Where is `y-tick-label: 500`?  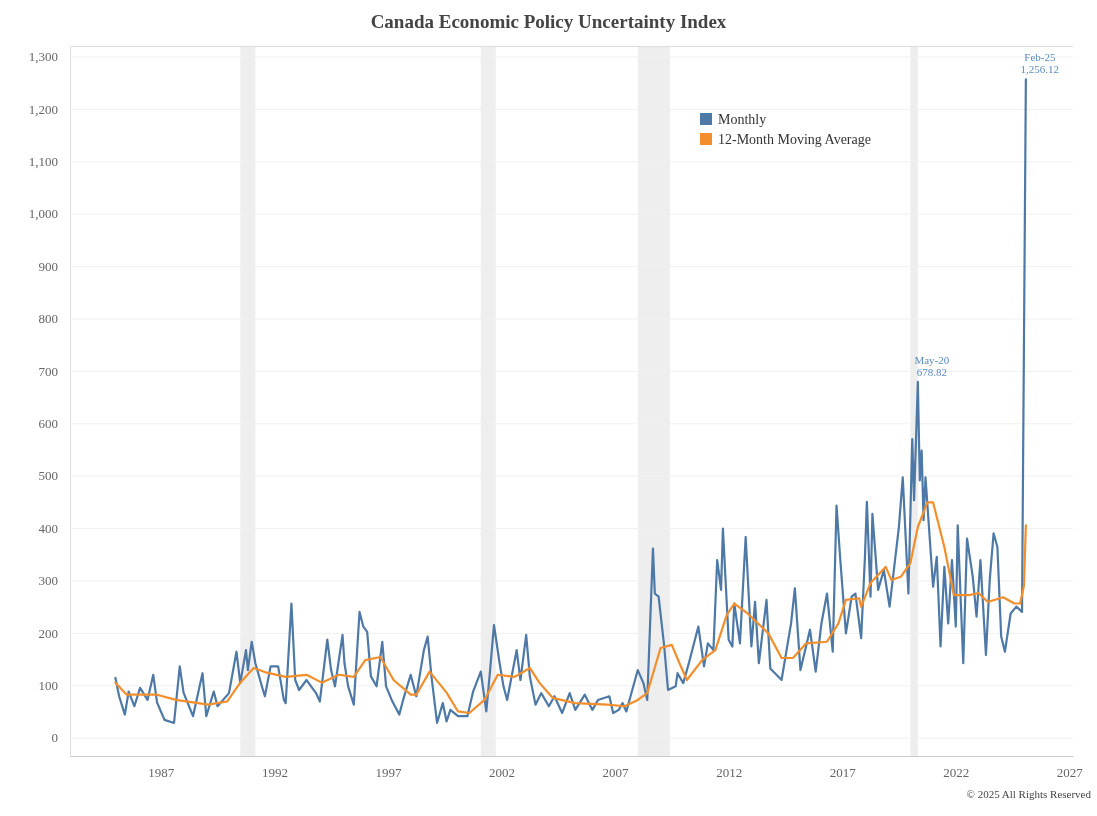
y-tick-label: 500 is located at coordinates (48, 476).